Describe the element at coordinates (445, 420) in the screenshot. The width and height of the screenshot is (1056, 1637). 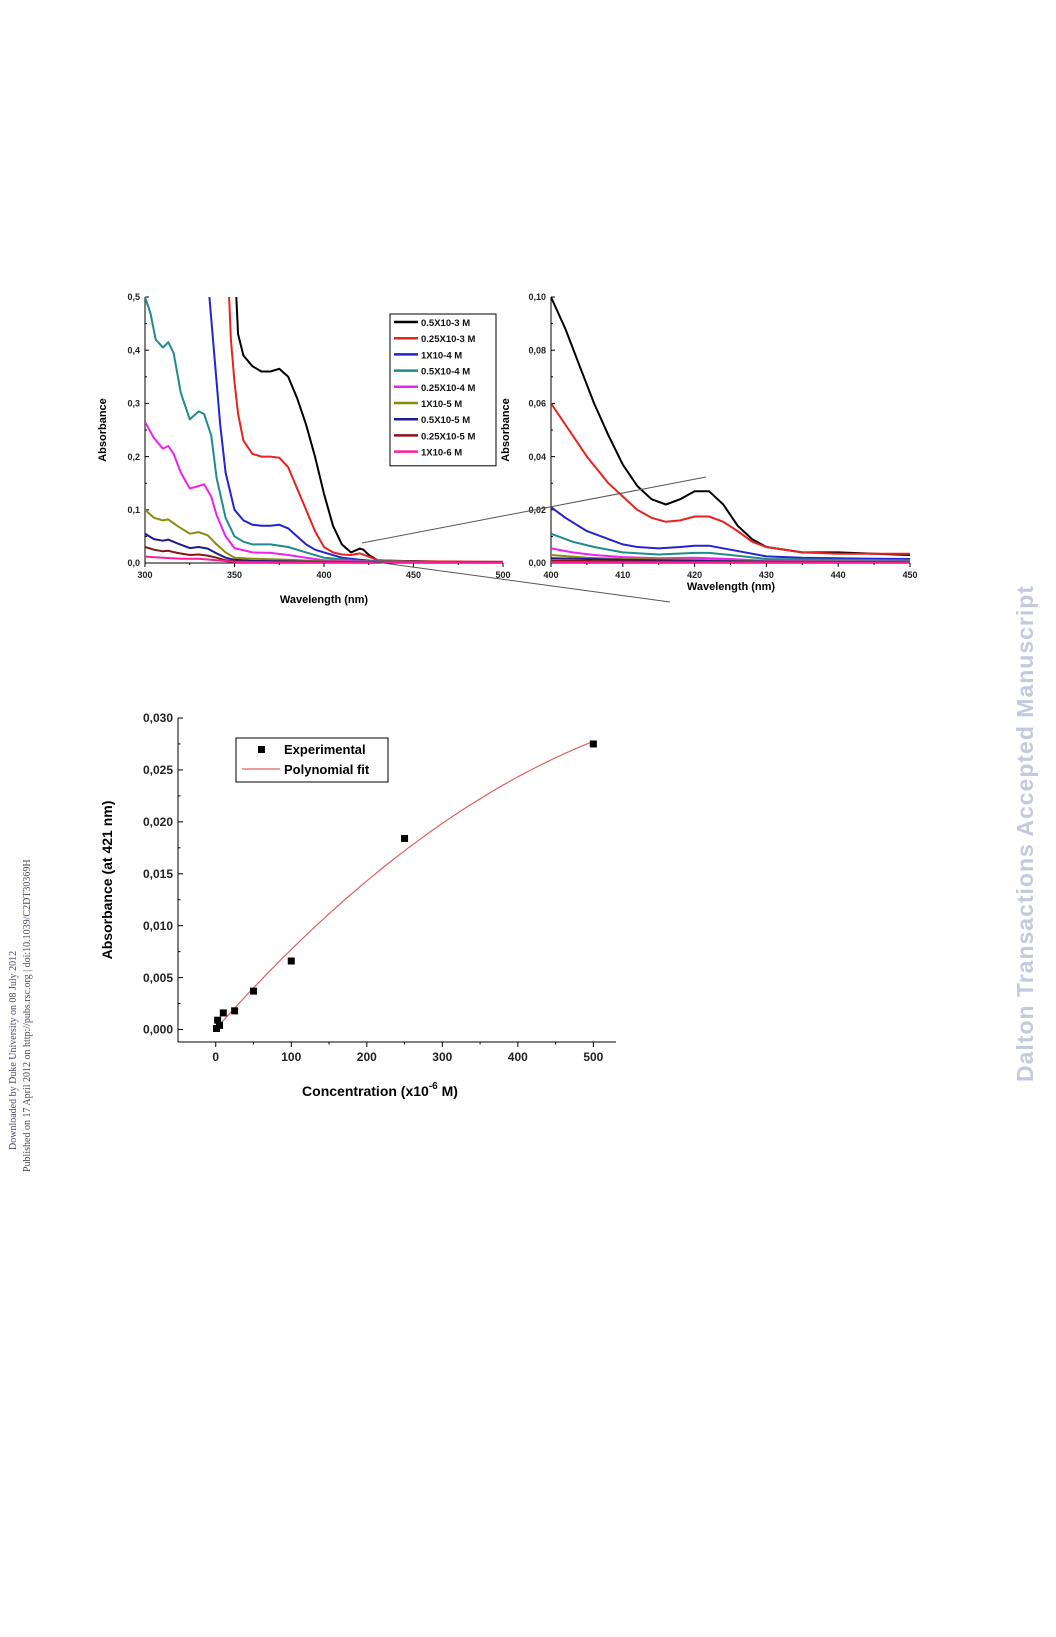
I see `legend-entry: 0.5X10-5 M` at that location.